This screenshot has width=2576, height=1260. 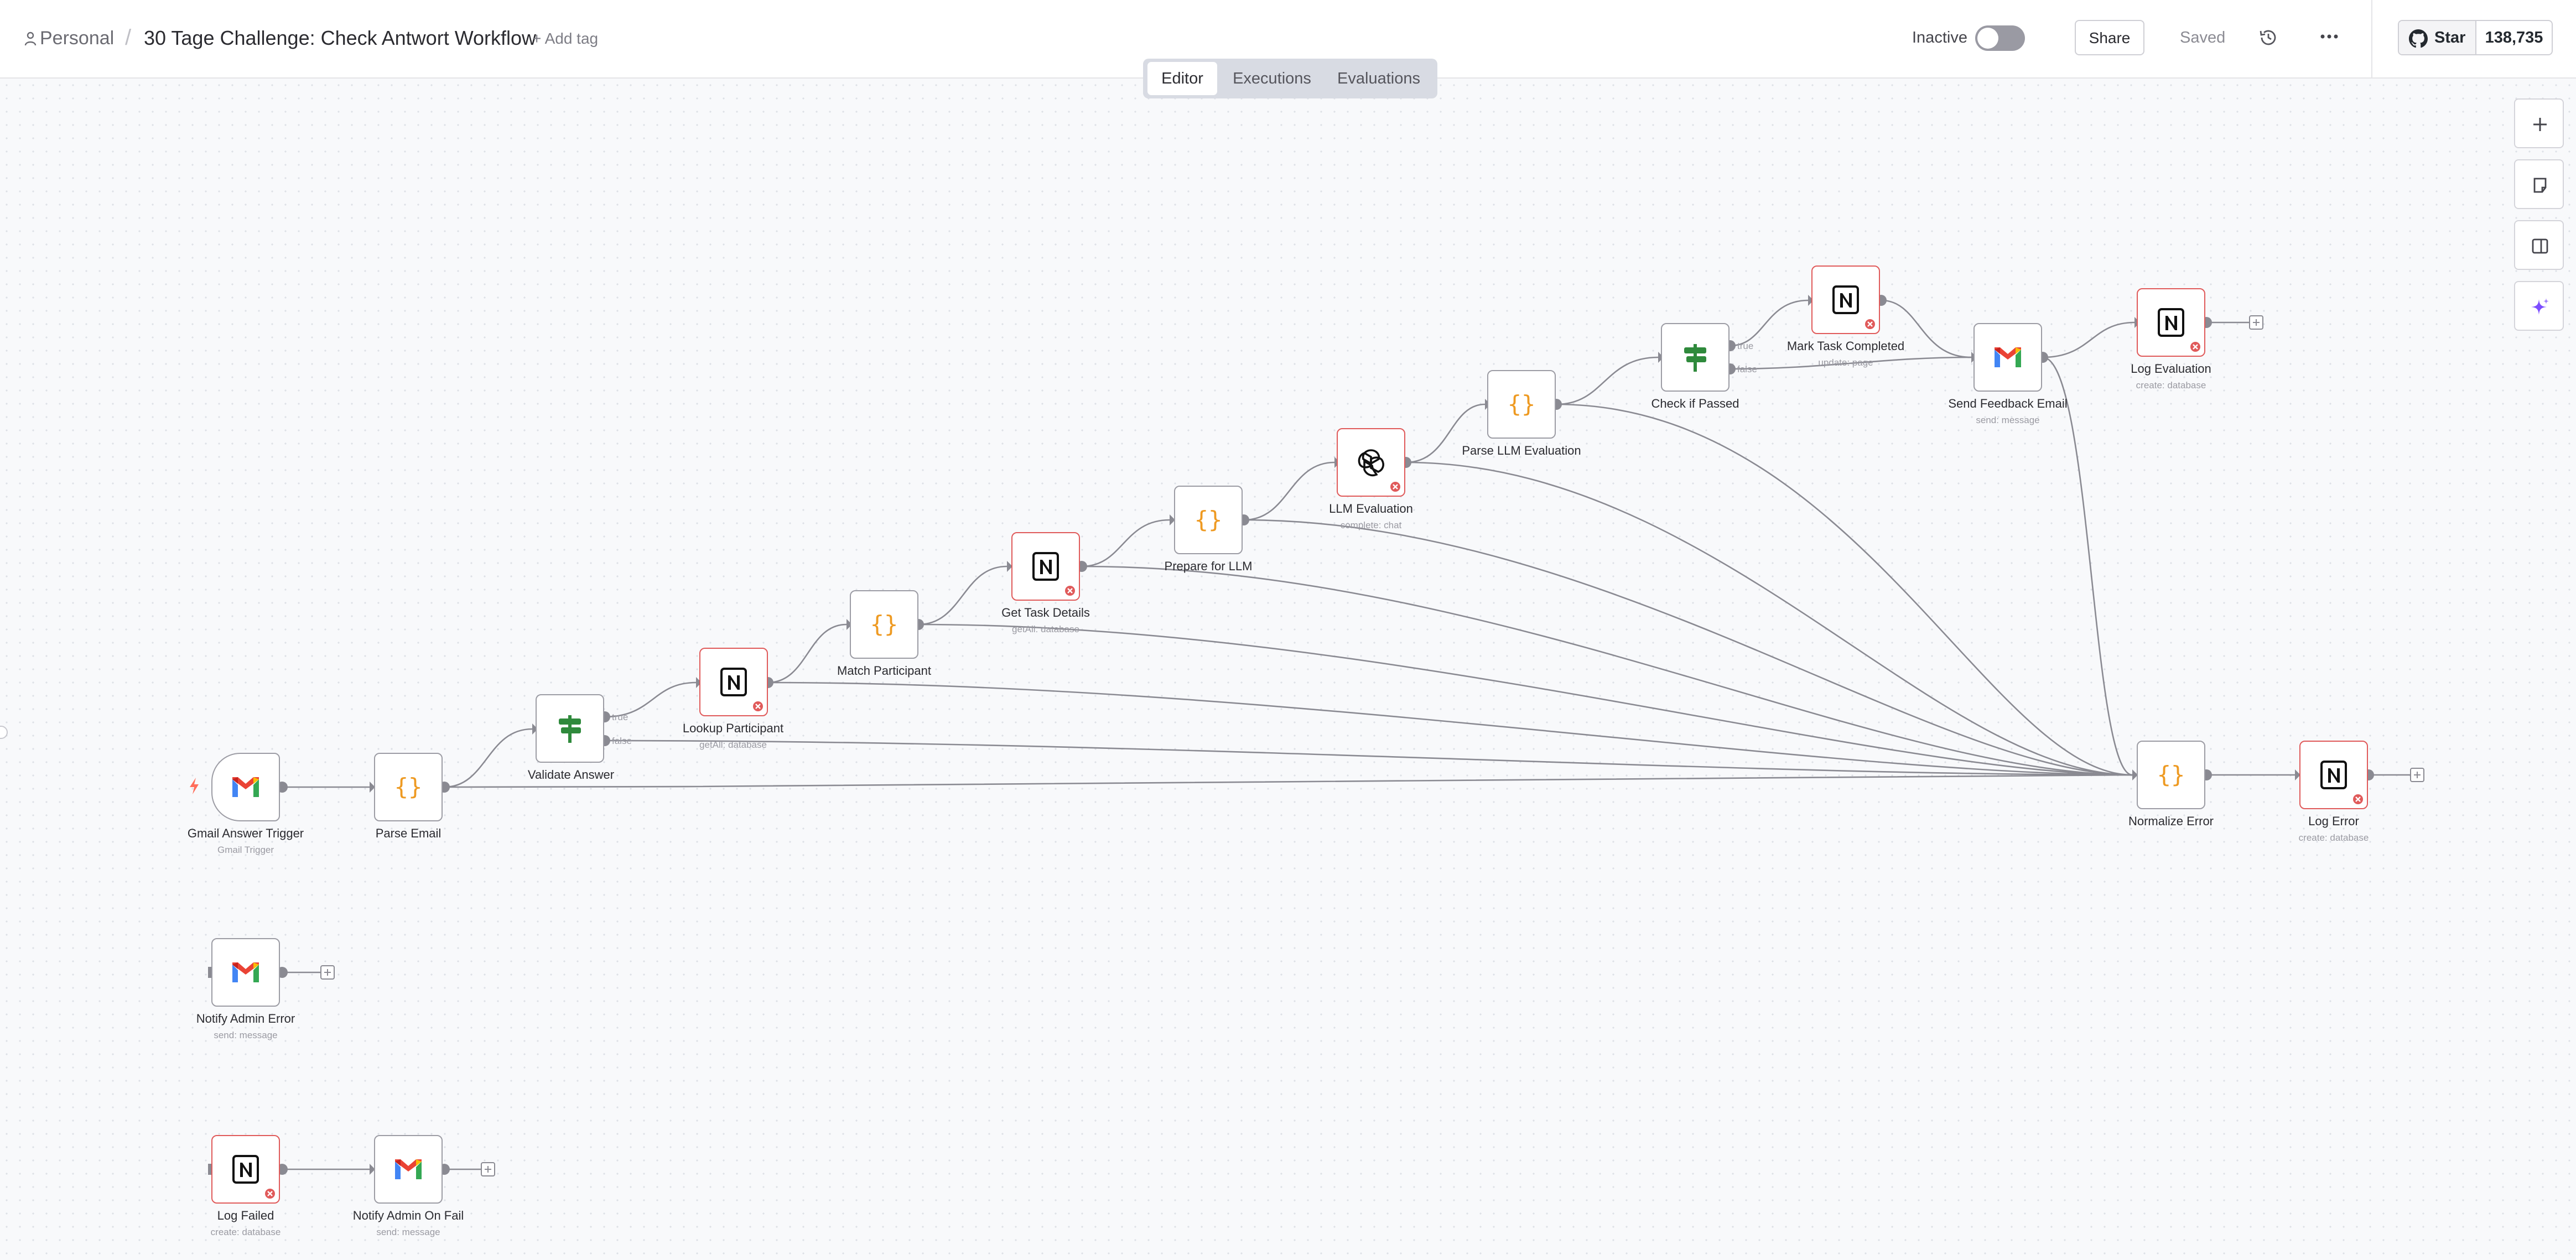 I want to click on tab-executions: Executions, so click(x=1272, y=78).